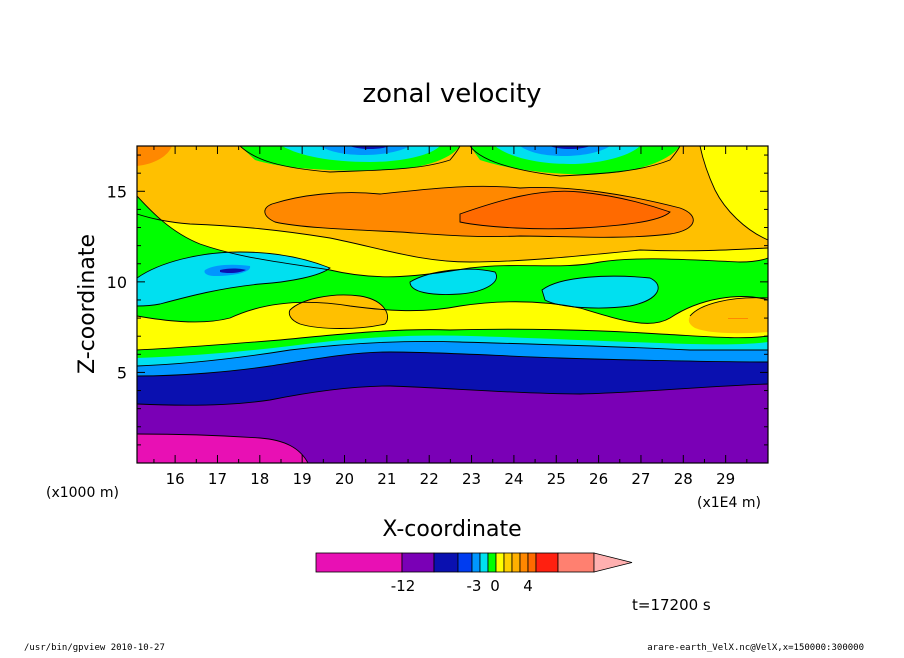  What do you see at coordinates (117, 282) in the screenshot?
I see `y-tick-label: 10` at bounding box center [117, 282].